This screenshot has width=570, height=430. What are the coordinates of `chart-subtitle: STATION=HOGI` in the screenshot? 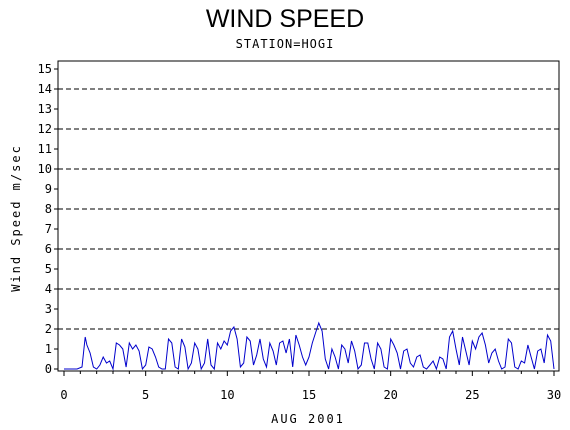 It's located at (285, 44).